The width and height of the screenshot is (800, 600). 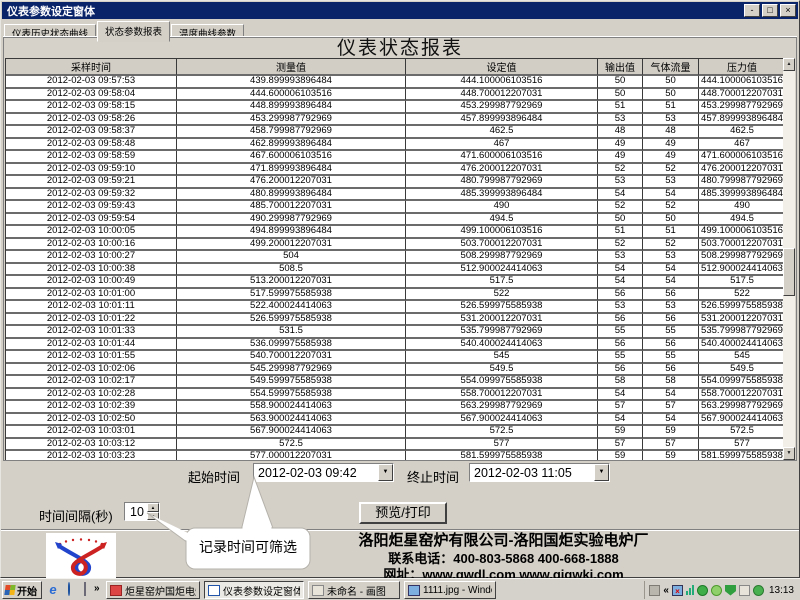 I want to click on table-cell: 49, so click(x=671, y=157).